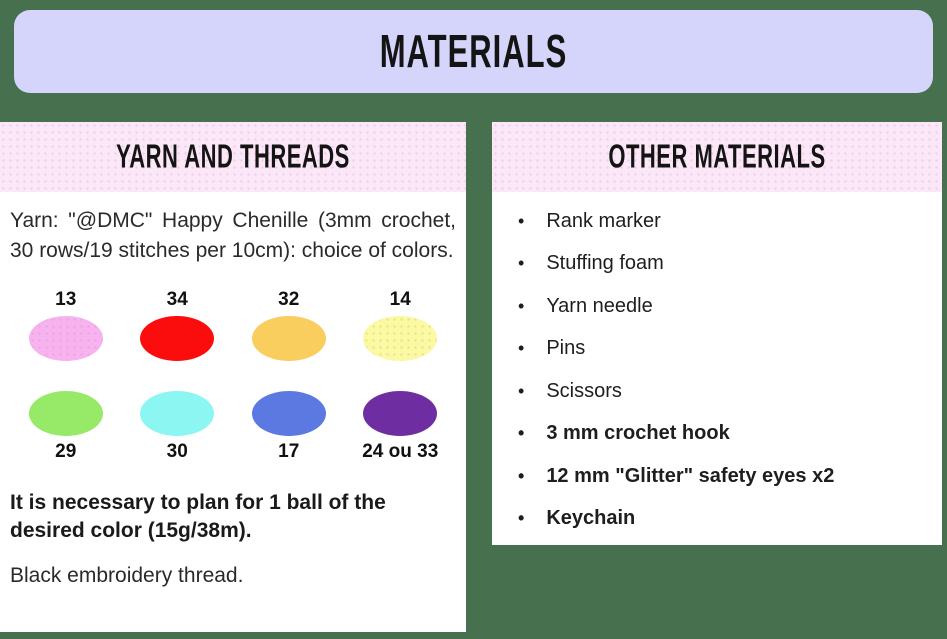 This screenshot has height=639, width=947. Describe the element at coordinates (605, 263) in the screenshot. I see `list-item-label: Stuffing foam` at that location.